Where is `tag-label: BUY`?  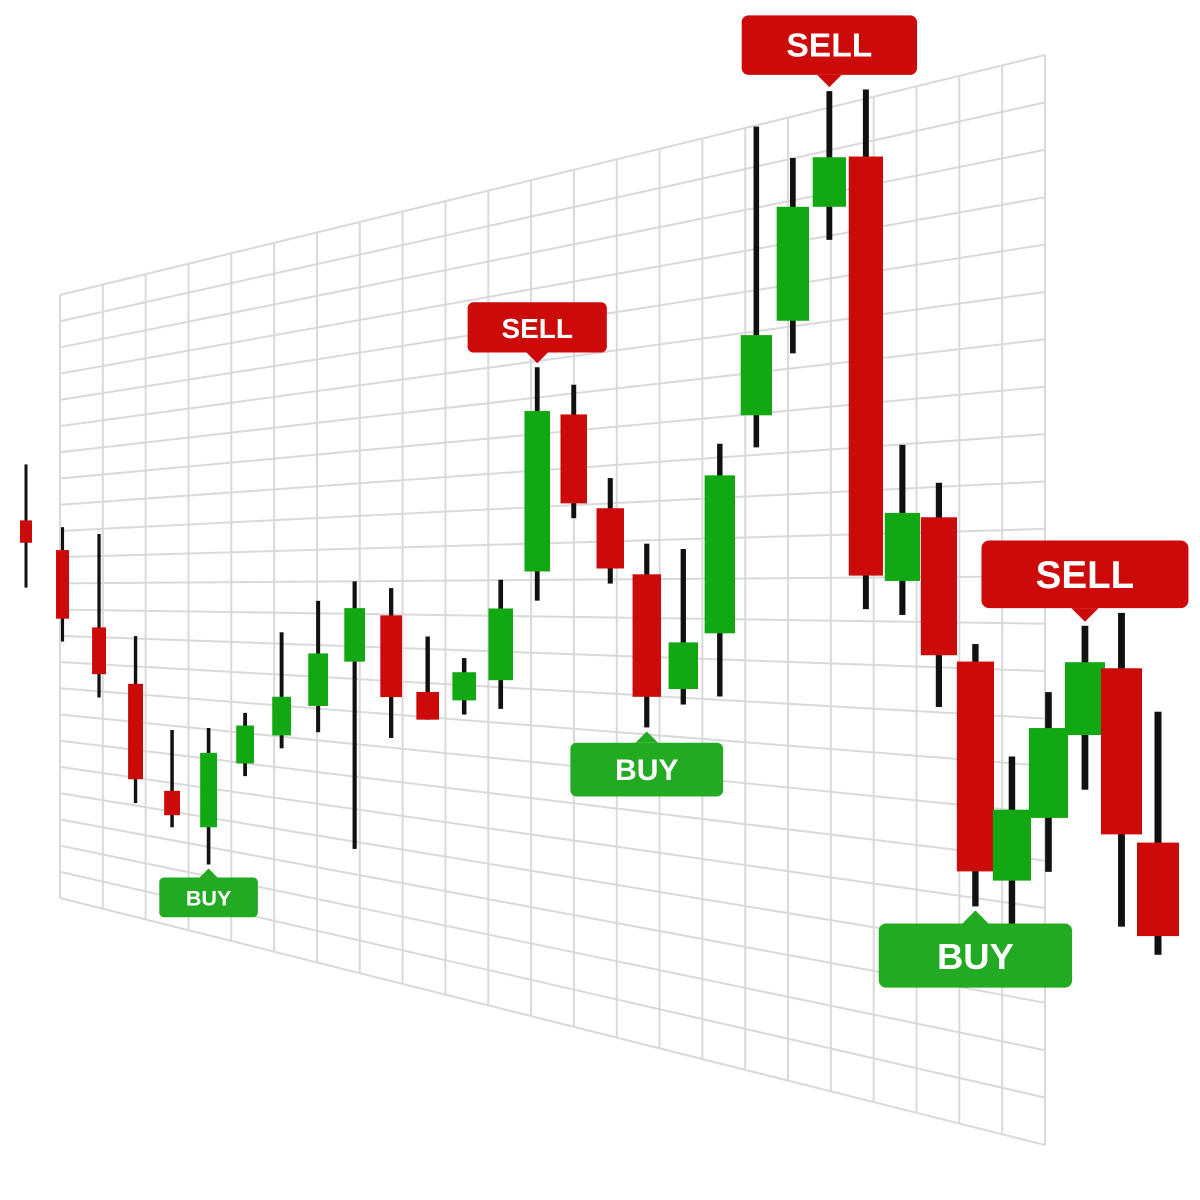
tag-label: BUY is located at coordinates (975, 956).